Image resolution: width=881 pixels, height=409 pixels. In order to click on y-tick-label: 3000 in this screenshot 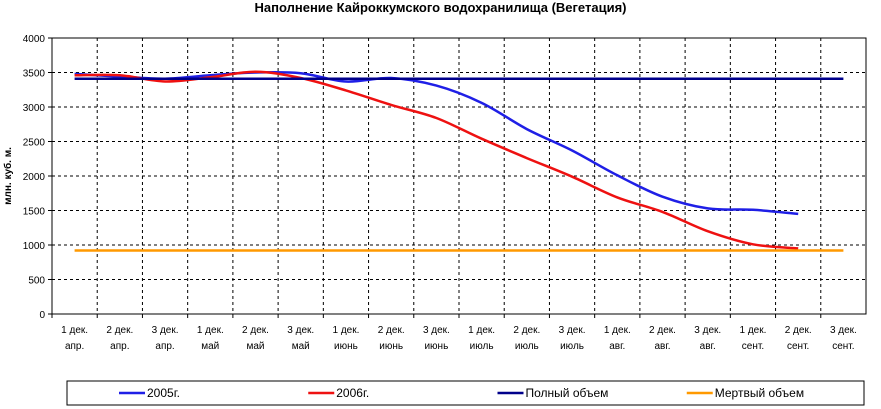, I will do `click(34, 108)`.